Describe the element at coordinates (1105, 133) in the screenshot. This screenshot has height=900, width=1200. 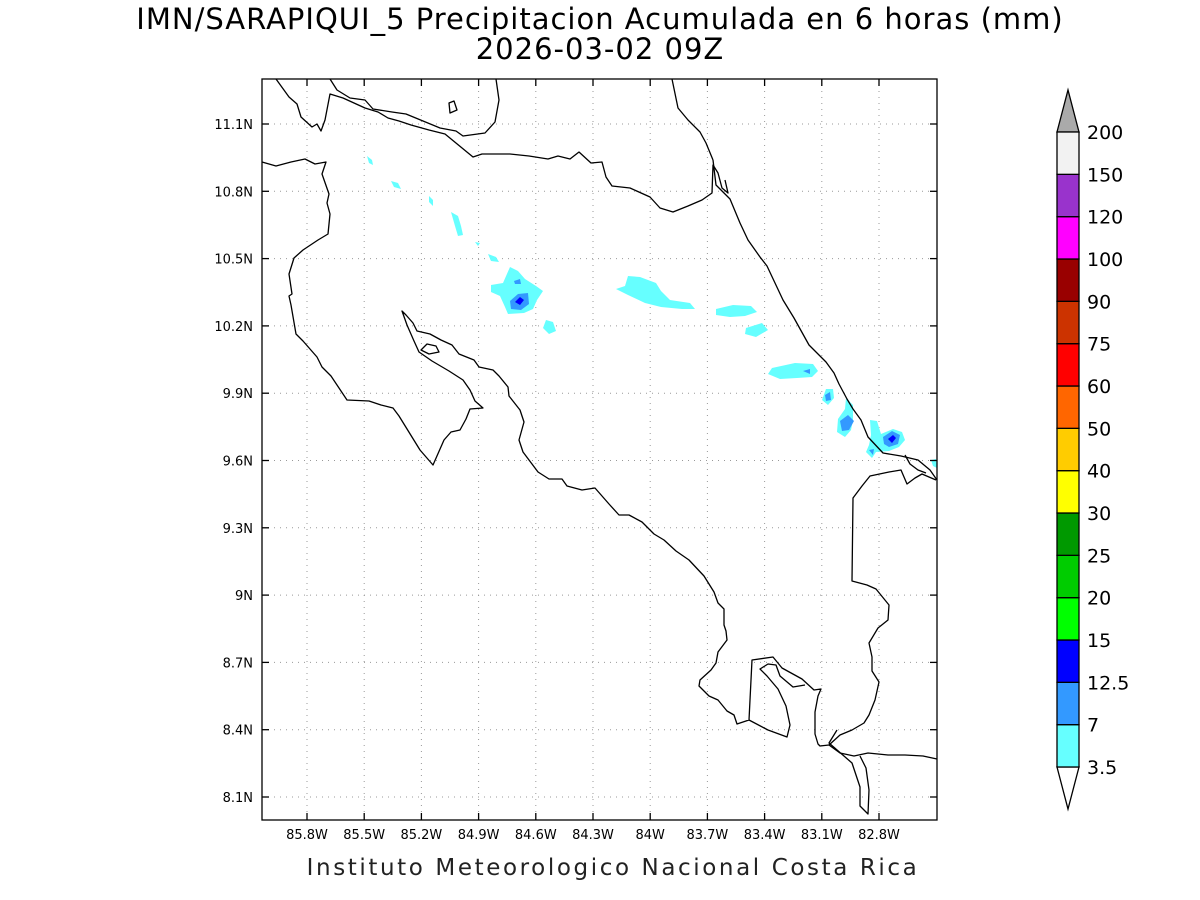
I see `colorbar-label: 200` at that location.